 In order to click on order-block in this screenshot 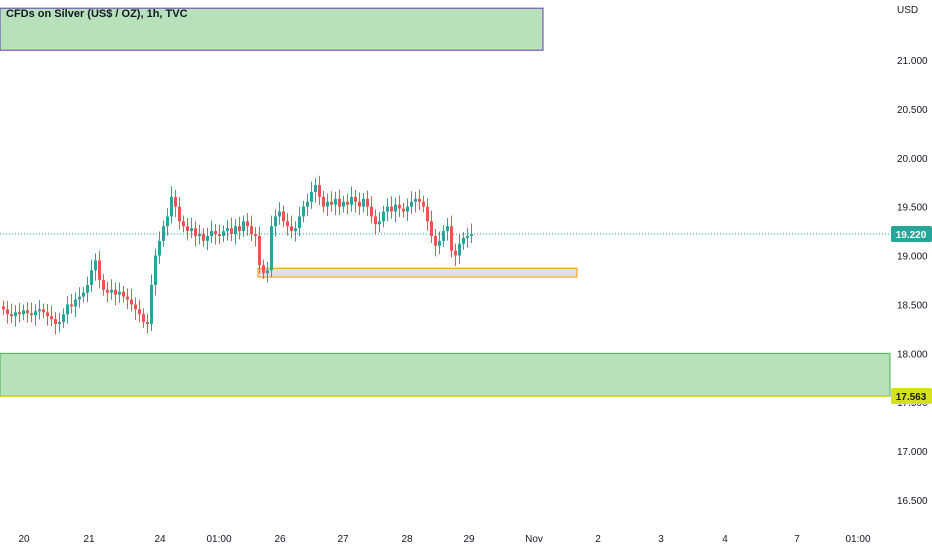, I will do `click(417, 272)`.